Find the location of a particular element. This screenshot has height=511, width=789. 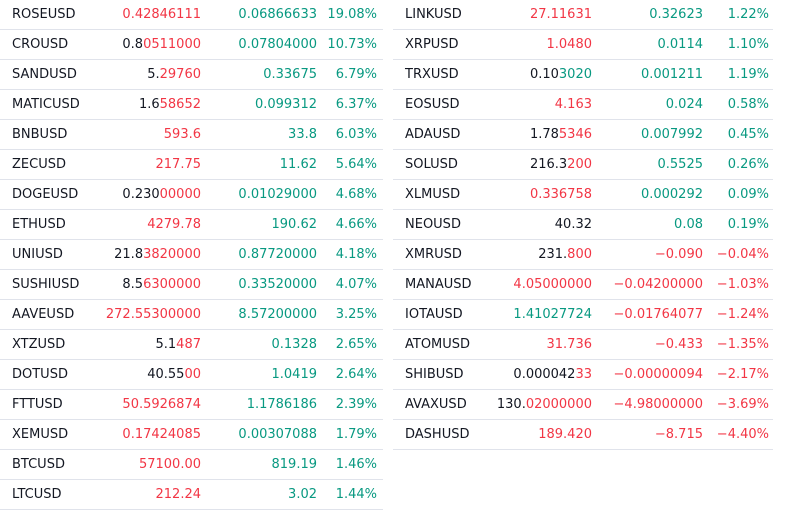

percent-change: 6.79% is located at coordinates (356, 74).